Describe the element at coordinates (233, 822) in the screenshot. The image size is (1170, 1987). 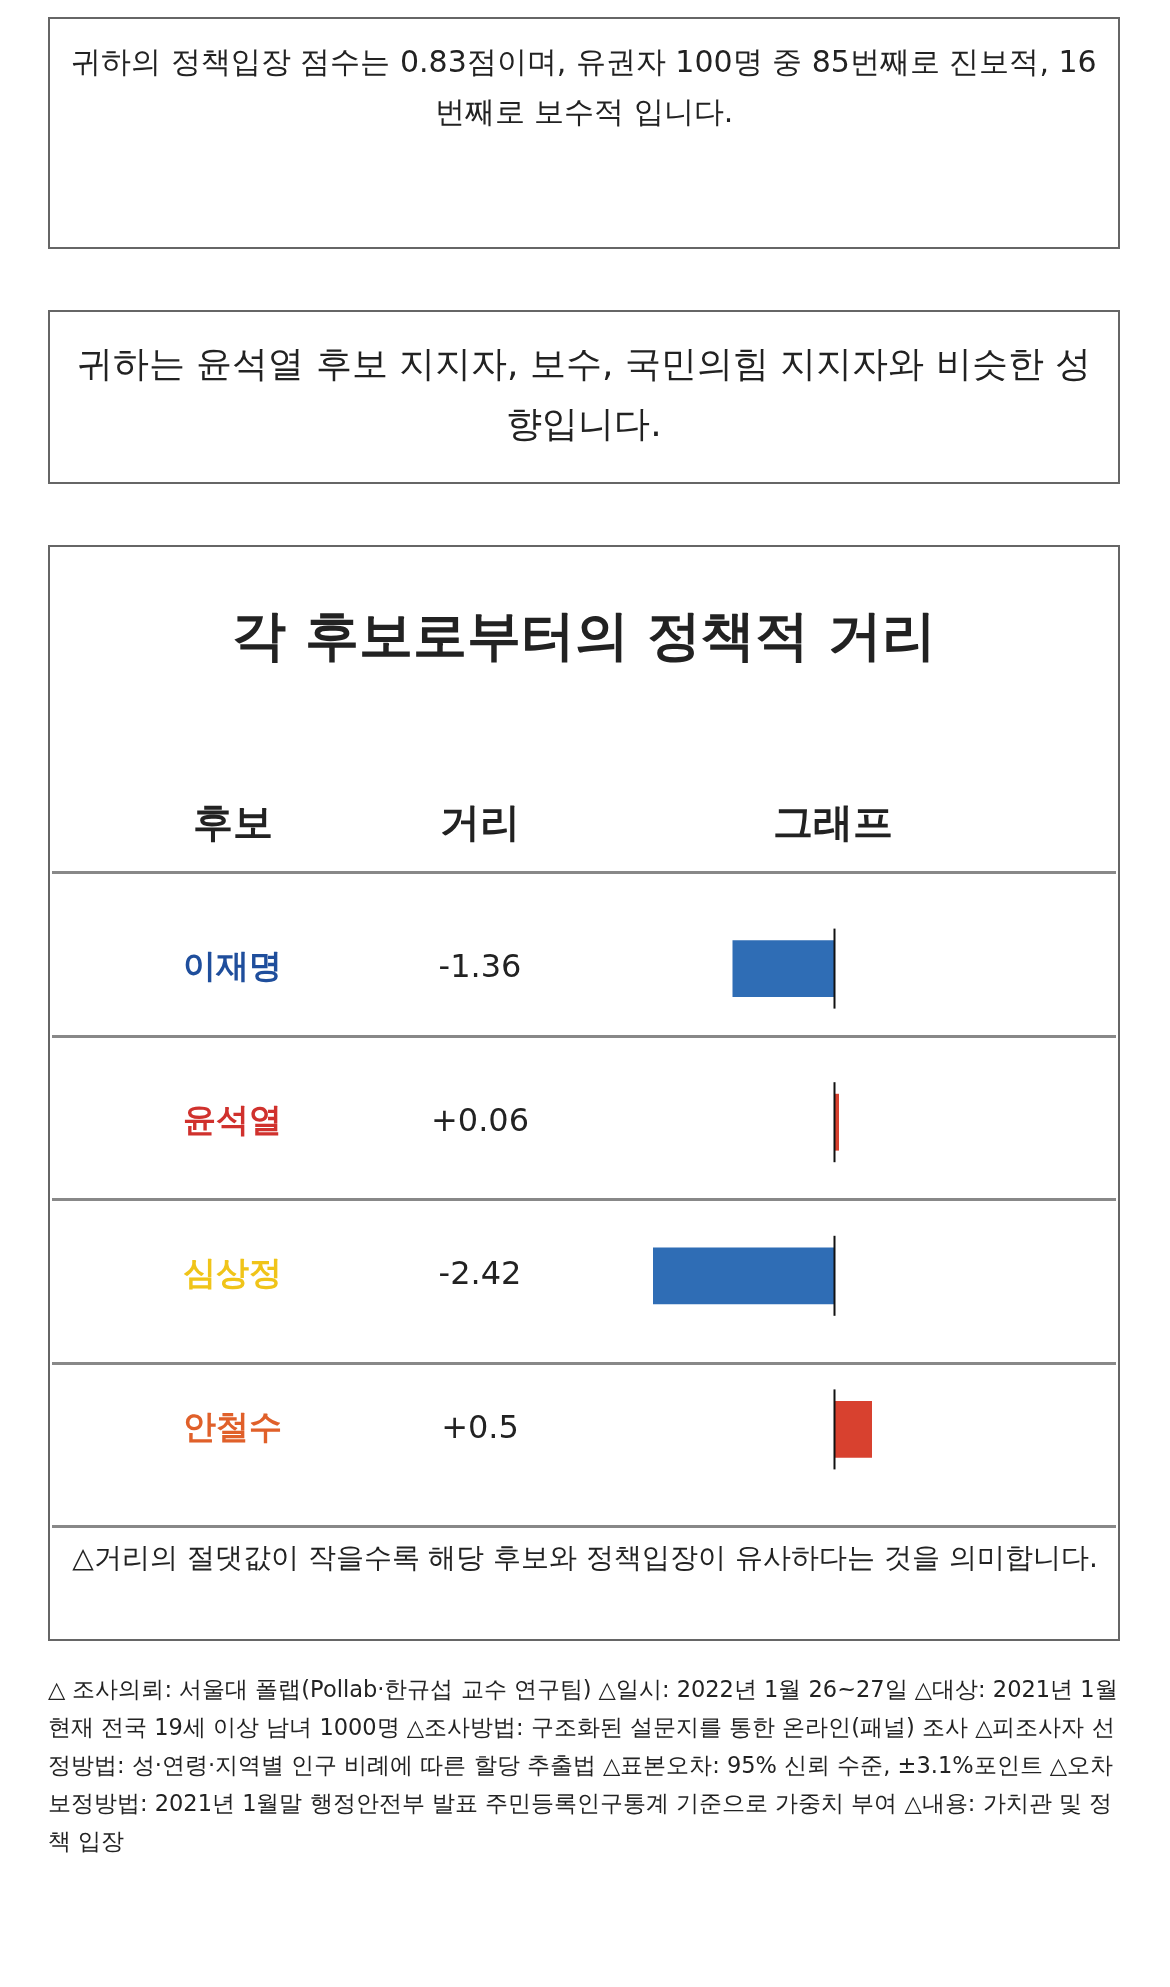
I see `text: 후보` at that location.